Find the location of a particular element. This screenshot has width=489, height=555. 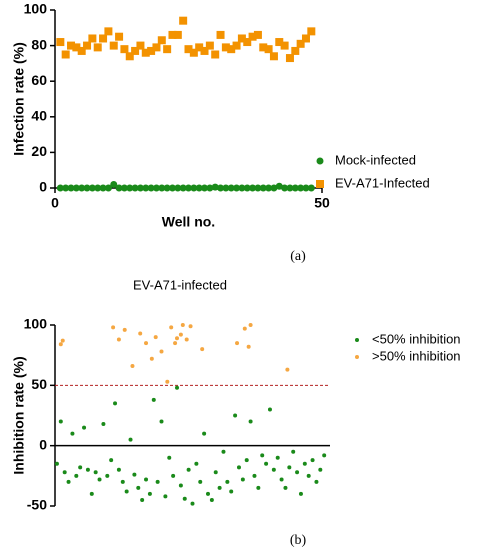

legend-label: Mock-infected is located at coordinates (375, 159).